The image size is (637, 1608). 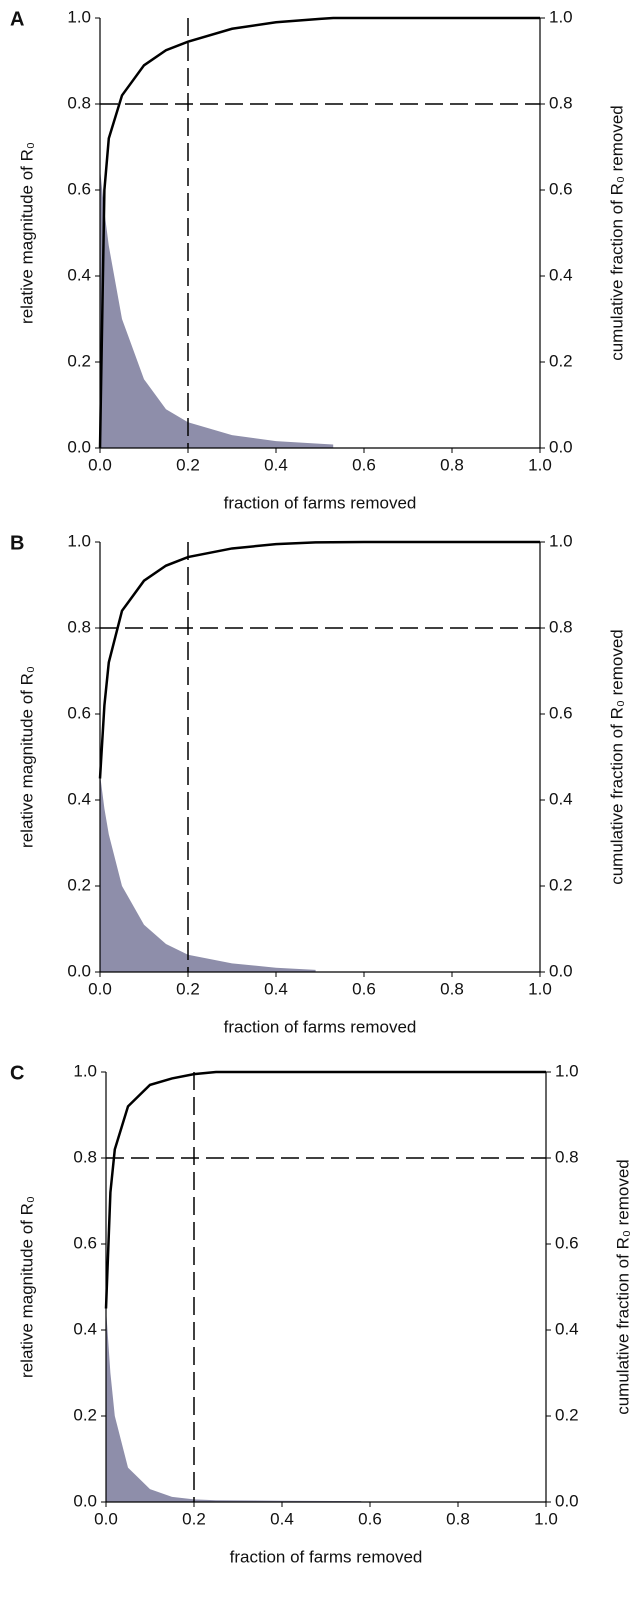 I want to click on panel-label: B, so click(x=17, y=543).